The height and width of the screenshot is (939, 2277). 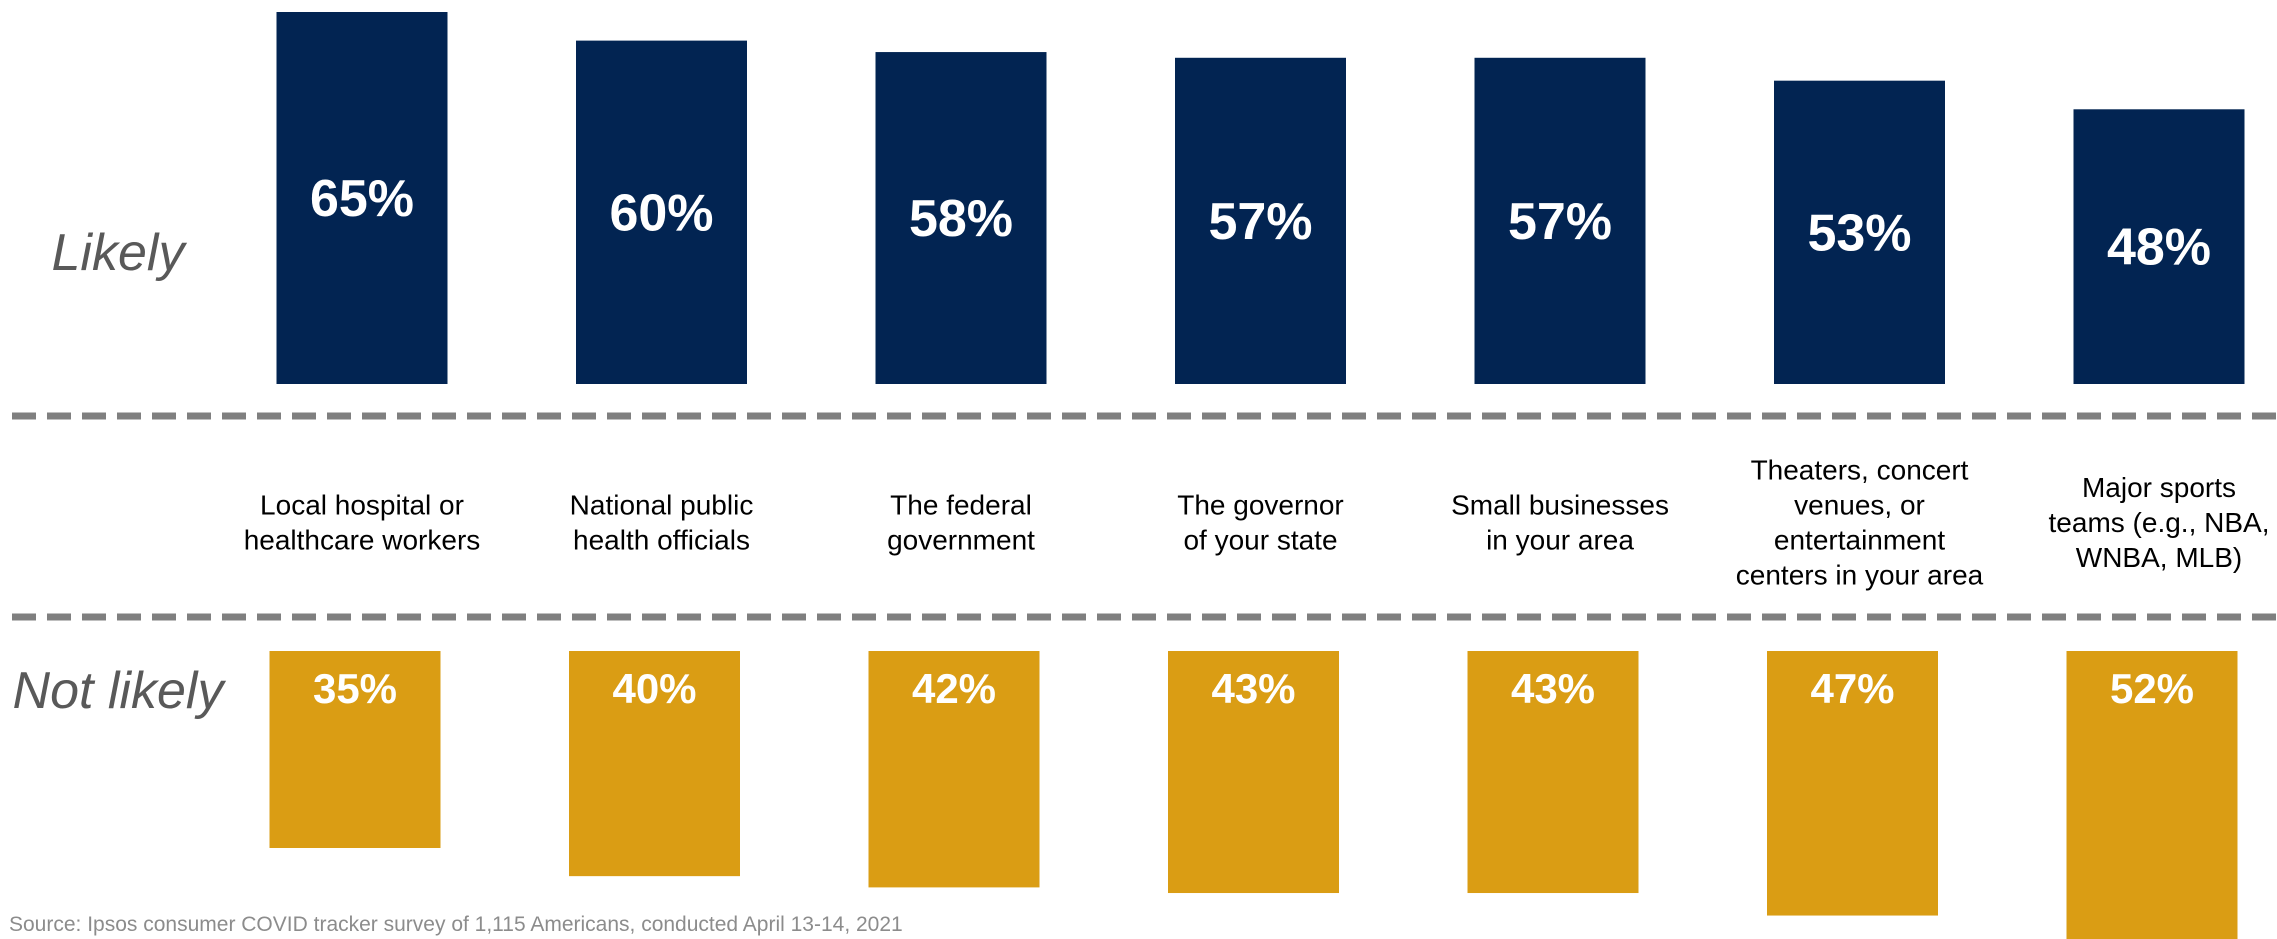 I want to click on category-label: National public health officials, so click(x=662, y=523).